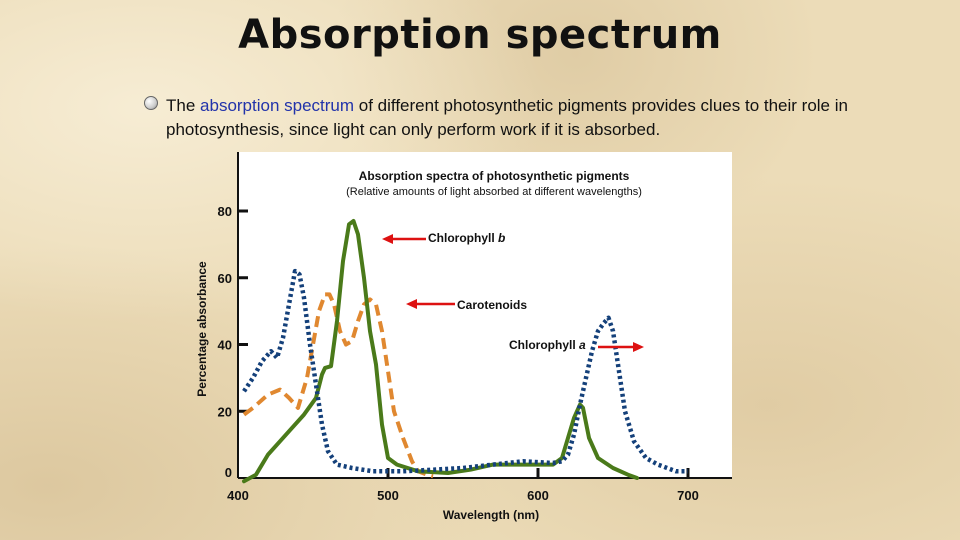 The width and height of the screenshot is (960, 540). Describe the element at coordinates (538, 495) in the screenshot. I see `x-tick-label-600: 600` at that location.